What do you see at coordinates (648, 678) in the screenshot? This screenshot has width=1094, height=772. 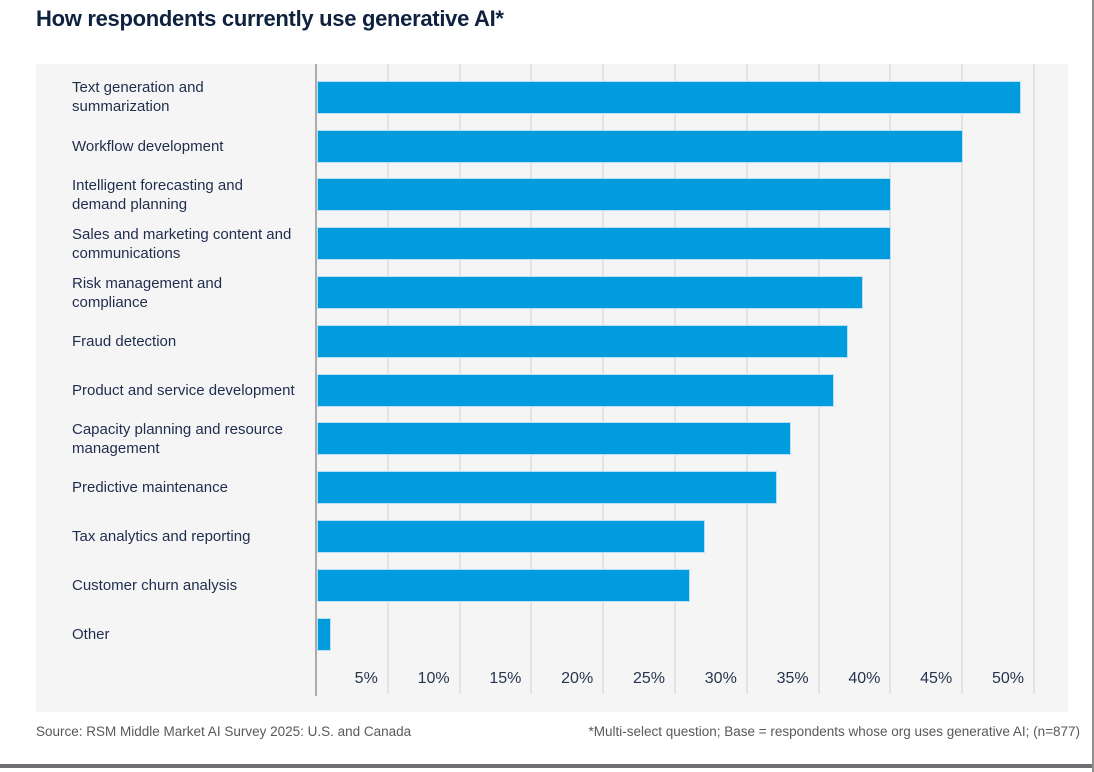 I see `x-axis-tick-label: 25%` at bounding box center [648, 678].